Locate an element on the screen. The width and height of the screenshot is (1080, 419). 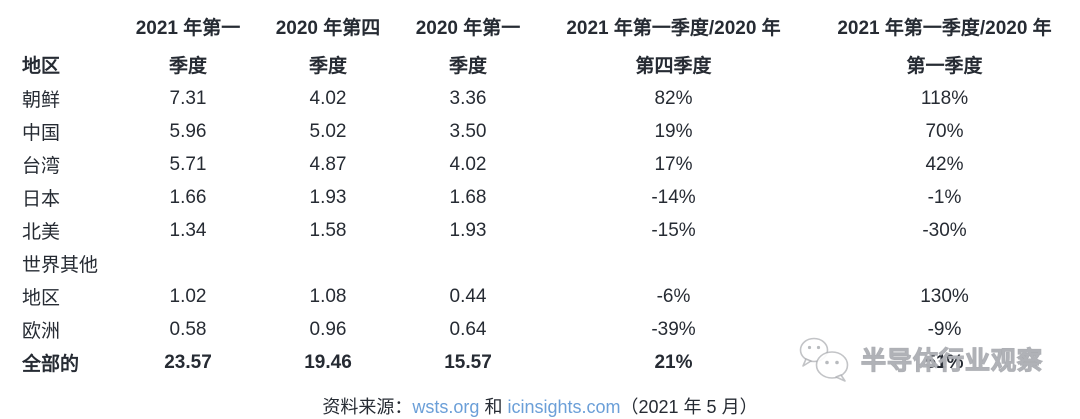
change-qoq-cell: -15% is located at coordinates (673, 230).